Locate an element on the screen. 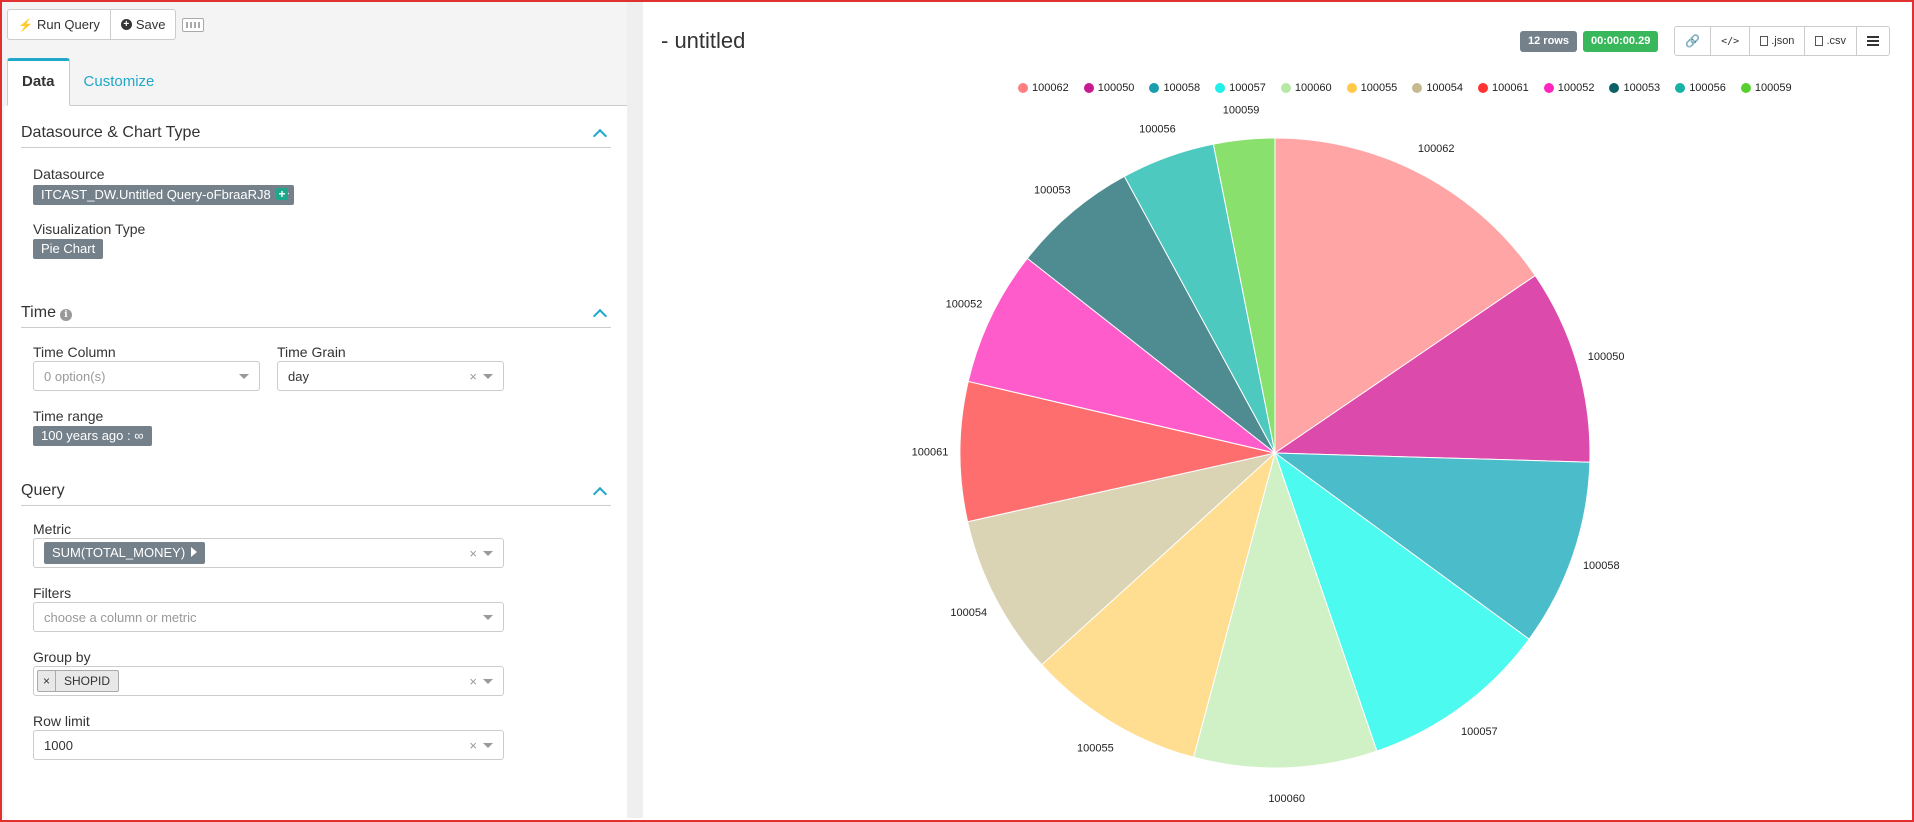 The image size is (1914, 822). legend-item: 100059 is located at coordinates (1766, 88).